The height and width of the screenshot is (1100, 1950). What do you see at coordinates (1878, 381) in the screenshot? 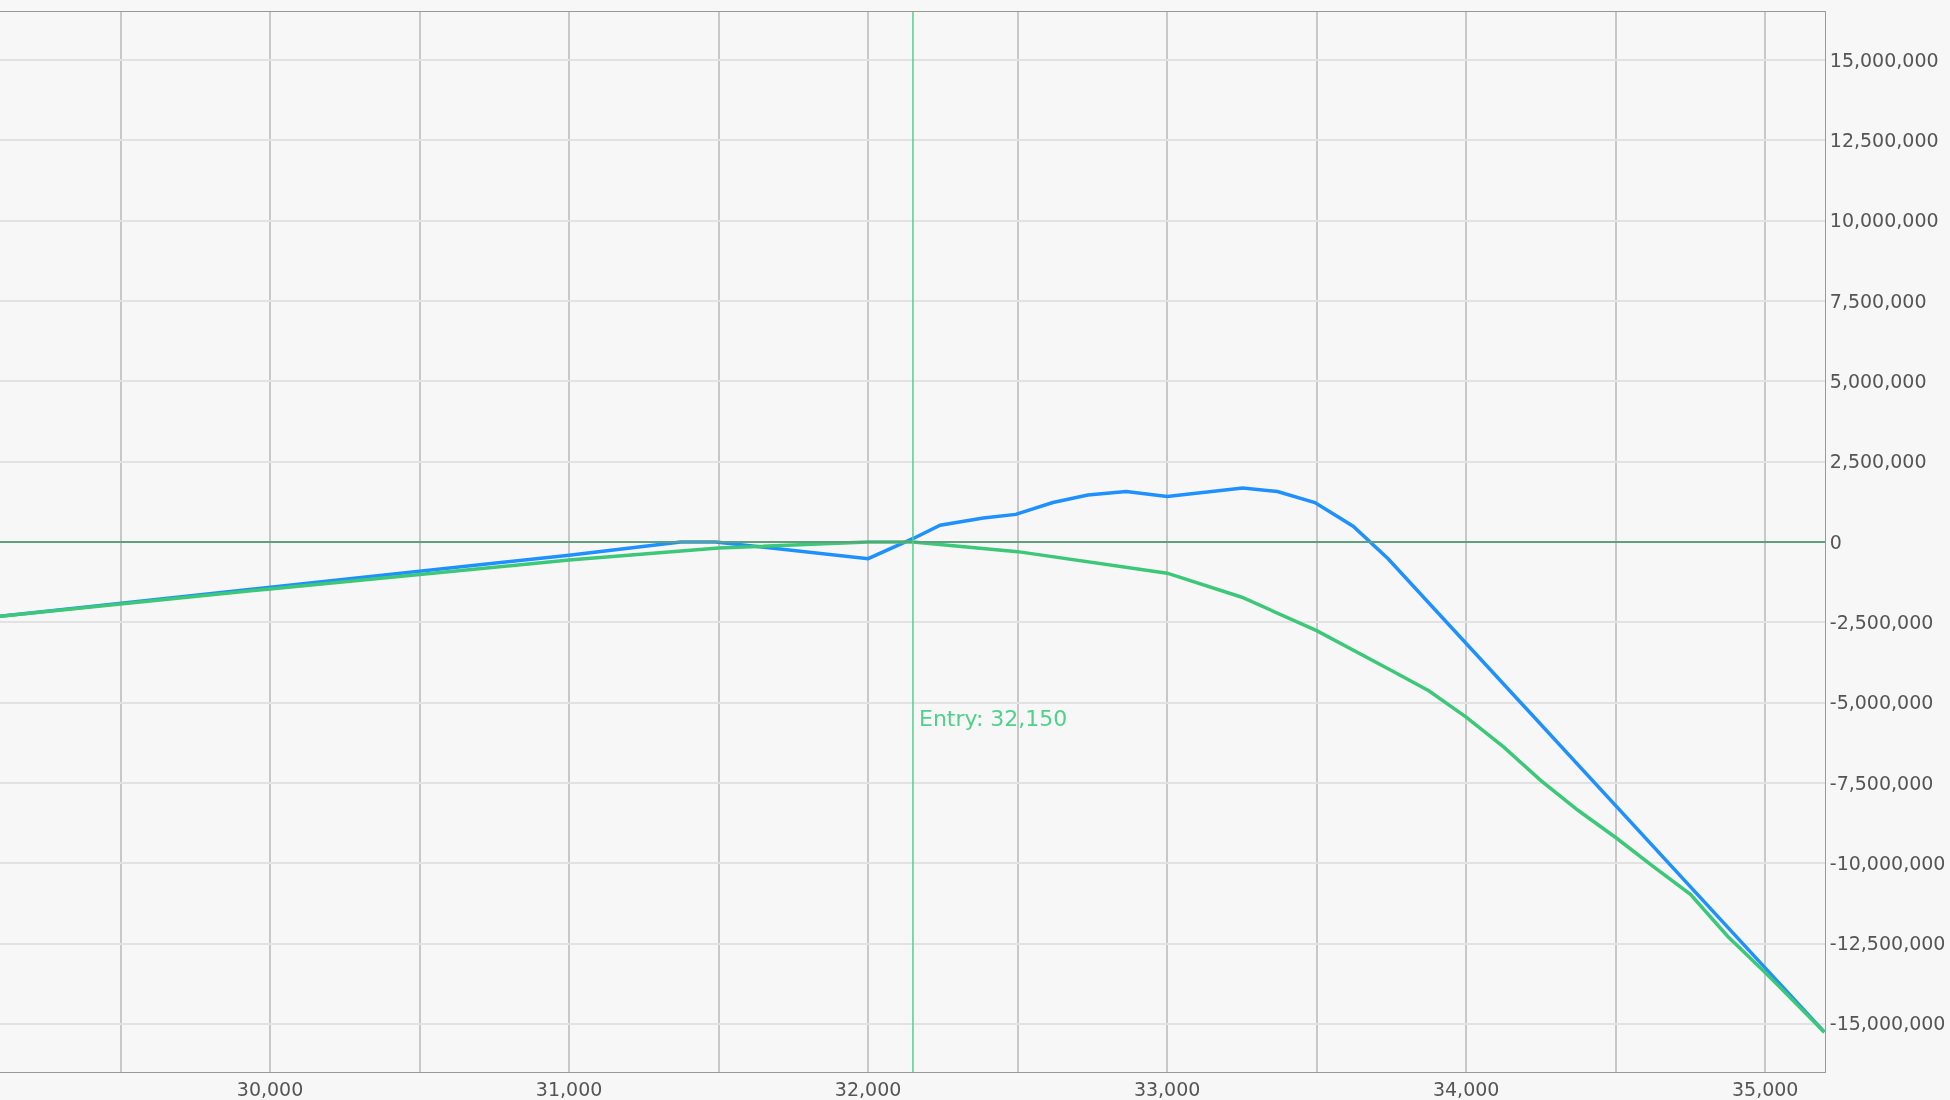
I see `y-tick-label: 5,000,000` at bounding box center [1878, 381].